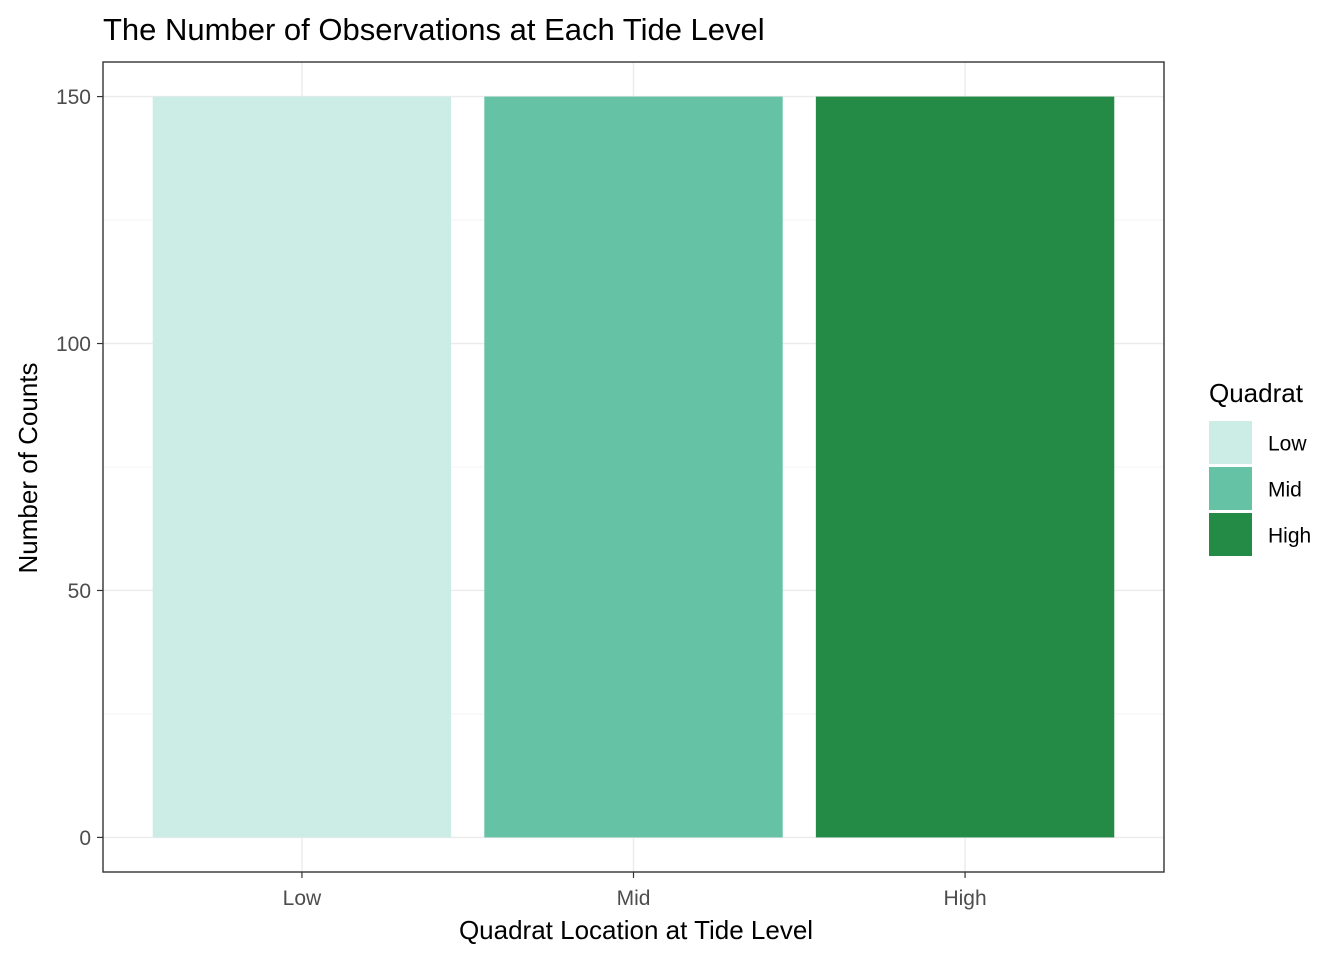 The image size is (1344, 960). I want to click on legend-key-high, so click(1230, 534).